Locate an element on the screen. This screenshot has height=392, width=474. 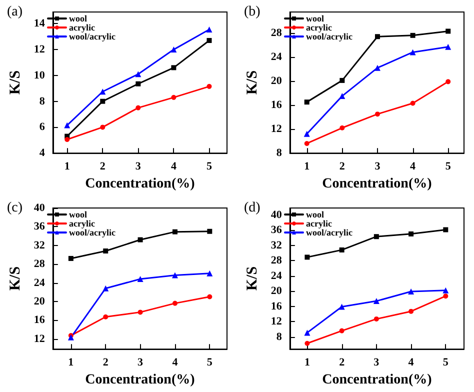
y-tick-label: 4 is located at coordinates (42, 153).